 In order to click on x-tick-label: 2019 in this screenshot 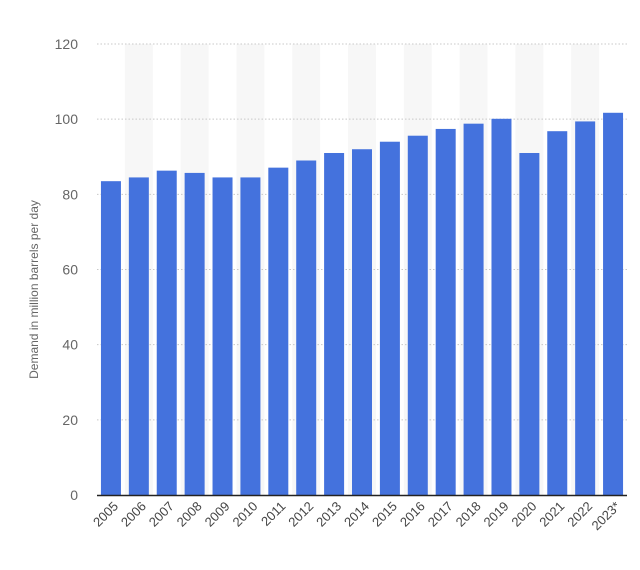, I will do `click(496, 514)`.